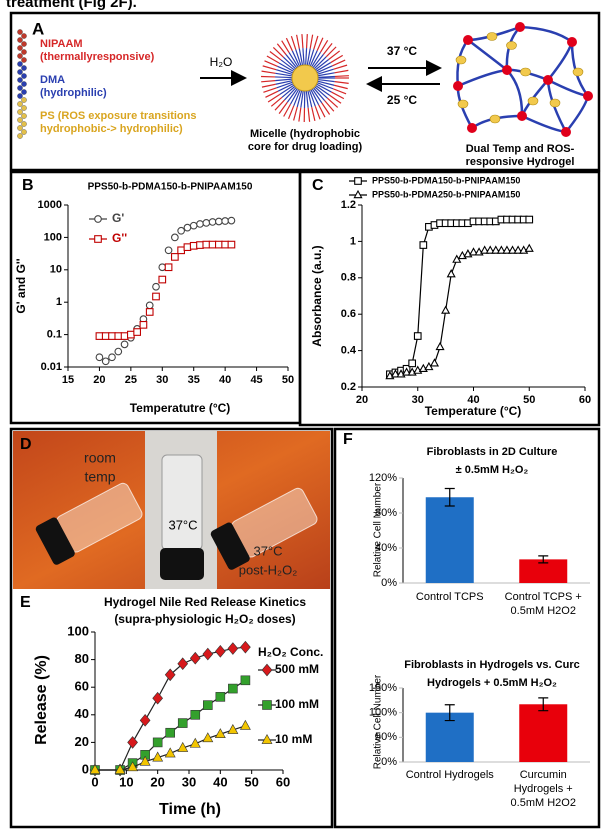  What do you see at coordinates (82, 713) in the screenshot?
I see `y-tick-label: 40` at bounding box center [82, 713].